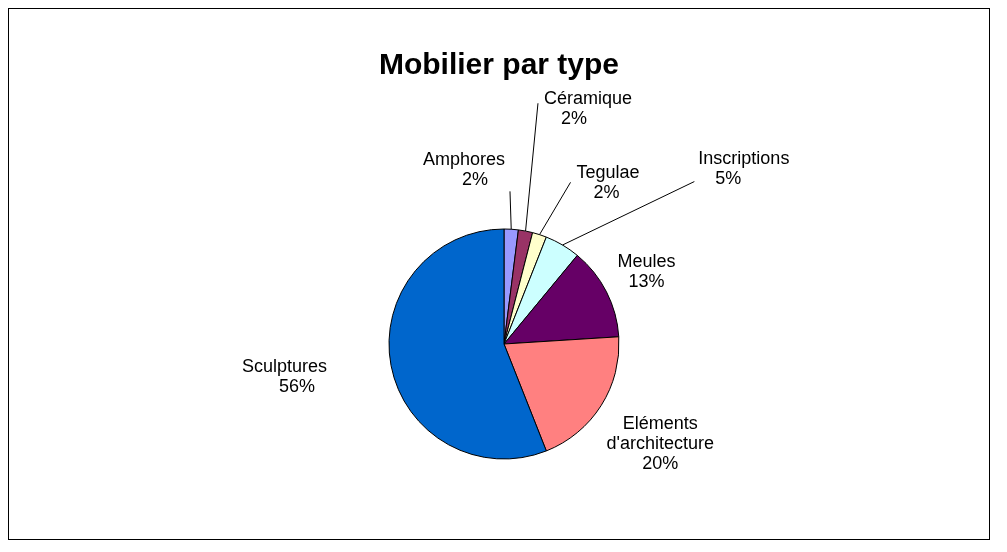 This screenshot has height=552, width=1007. I want to click on slice-label: Inscriptions, so click(744, 157).